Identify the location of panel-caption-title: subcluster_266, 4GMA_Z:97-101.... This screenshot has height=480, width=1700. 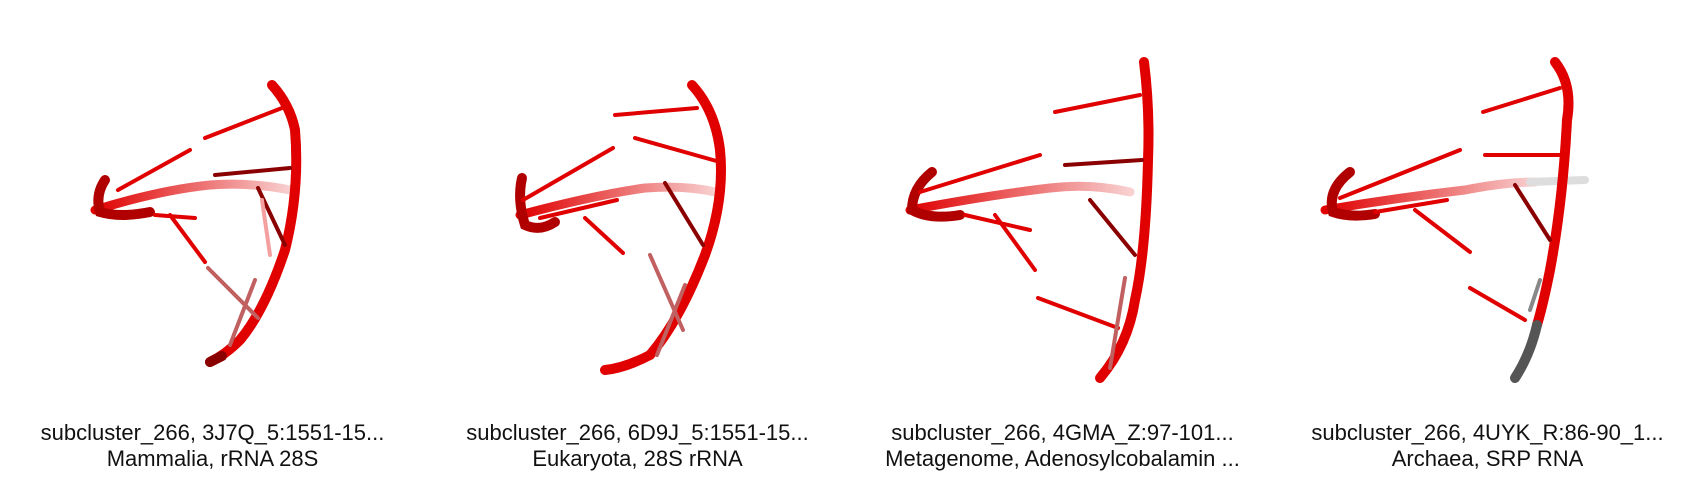
(1062, 432).